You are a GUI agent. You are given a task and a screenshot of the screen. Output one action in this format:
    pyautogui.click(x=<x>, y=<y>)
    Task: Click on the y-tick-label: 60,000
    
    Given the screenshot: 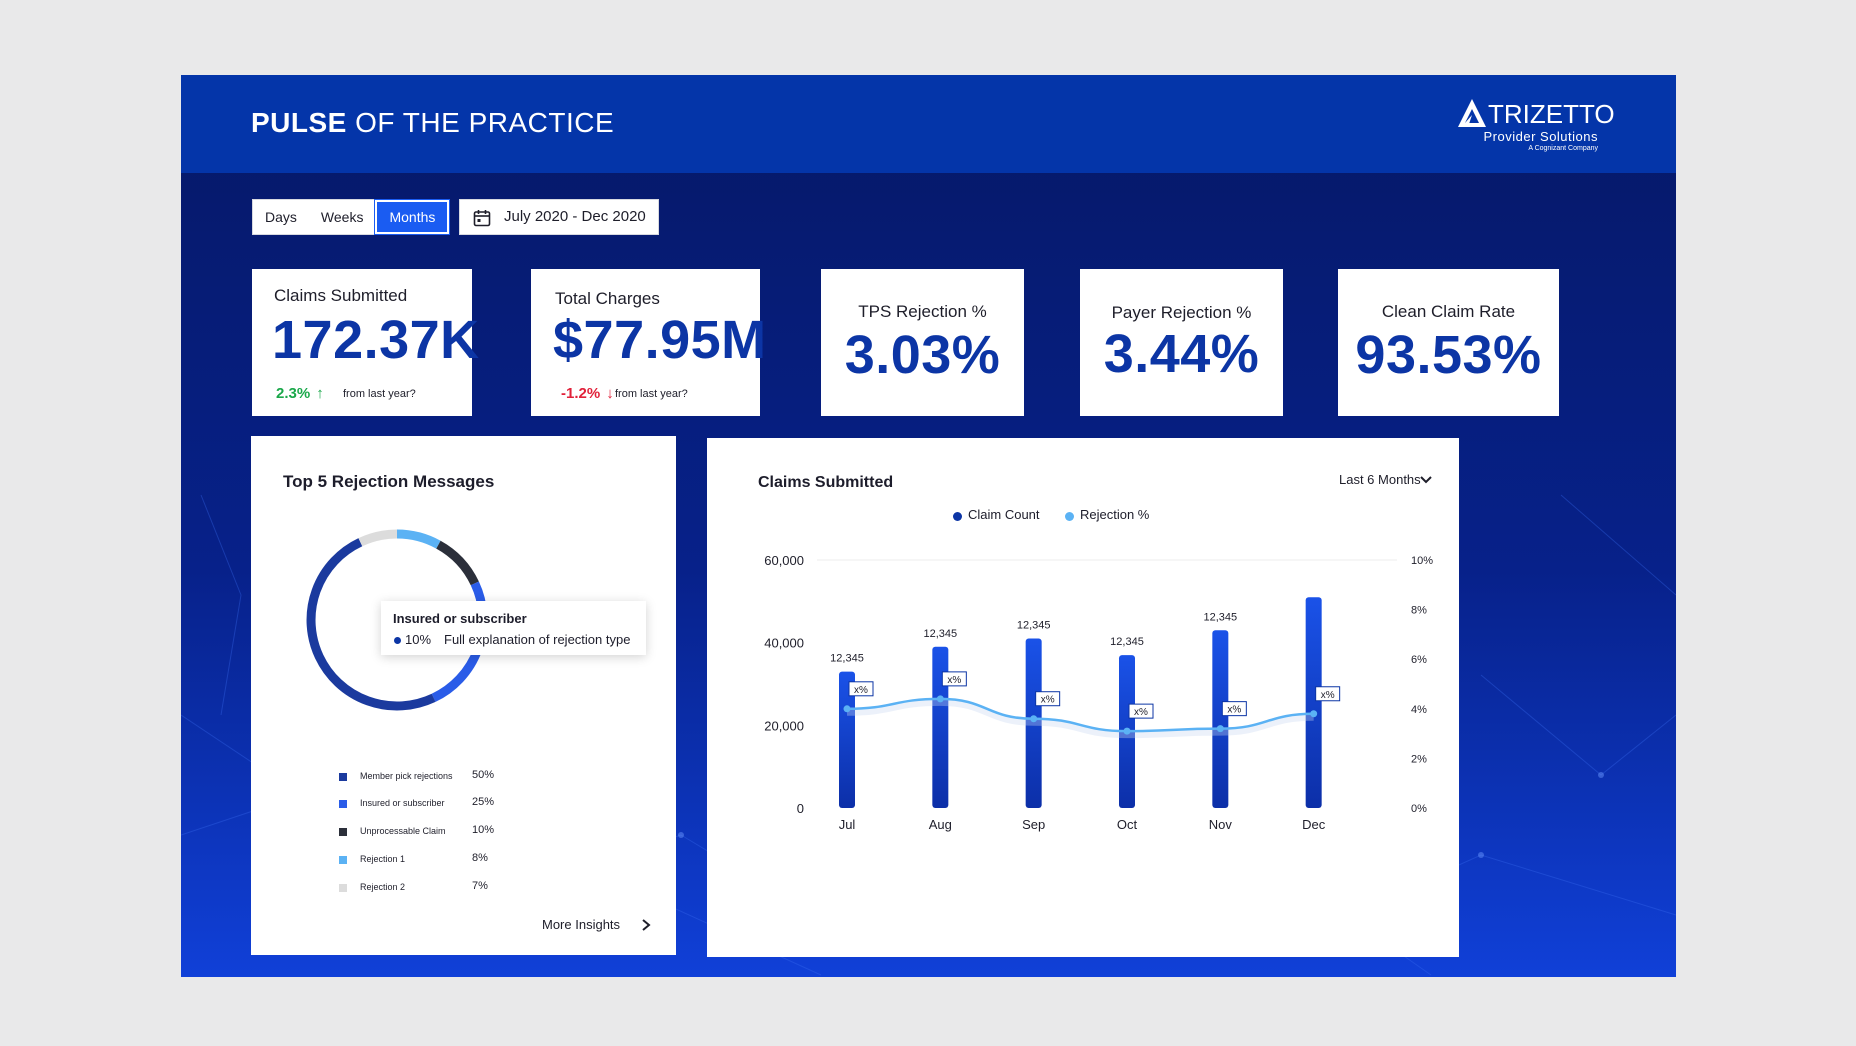 What is the action you would take?
    pyautogui.click(x=784, y=560)
    